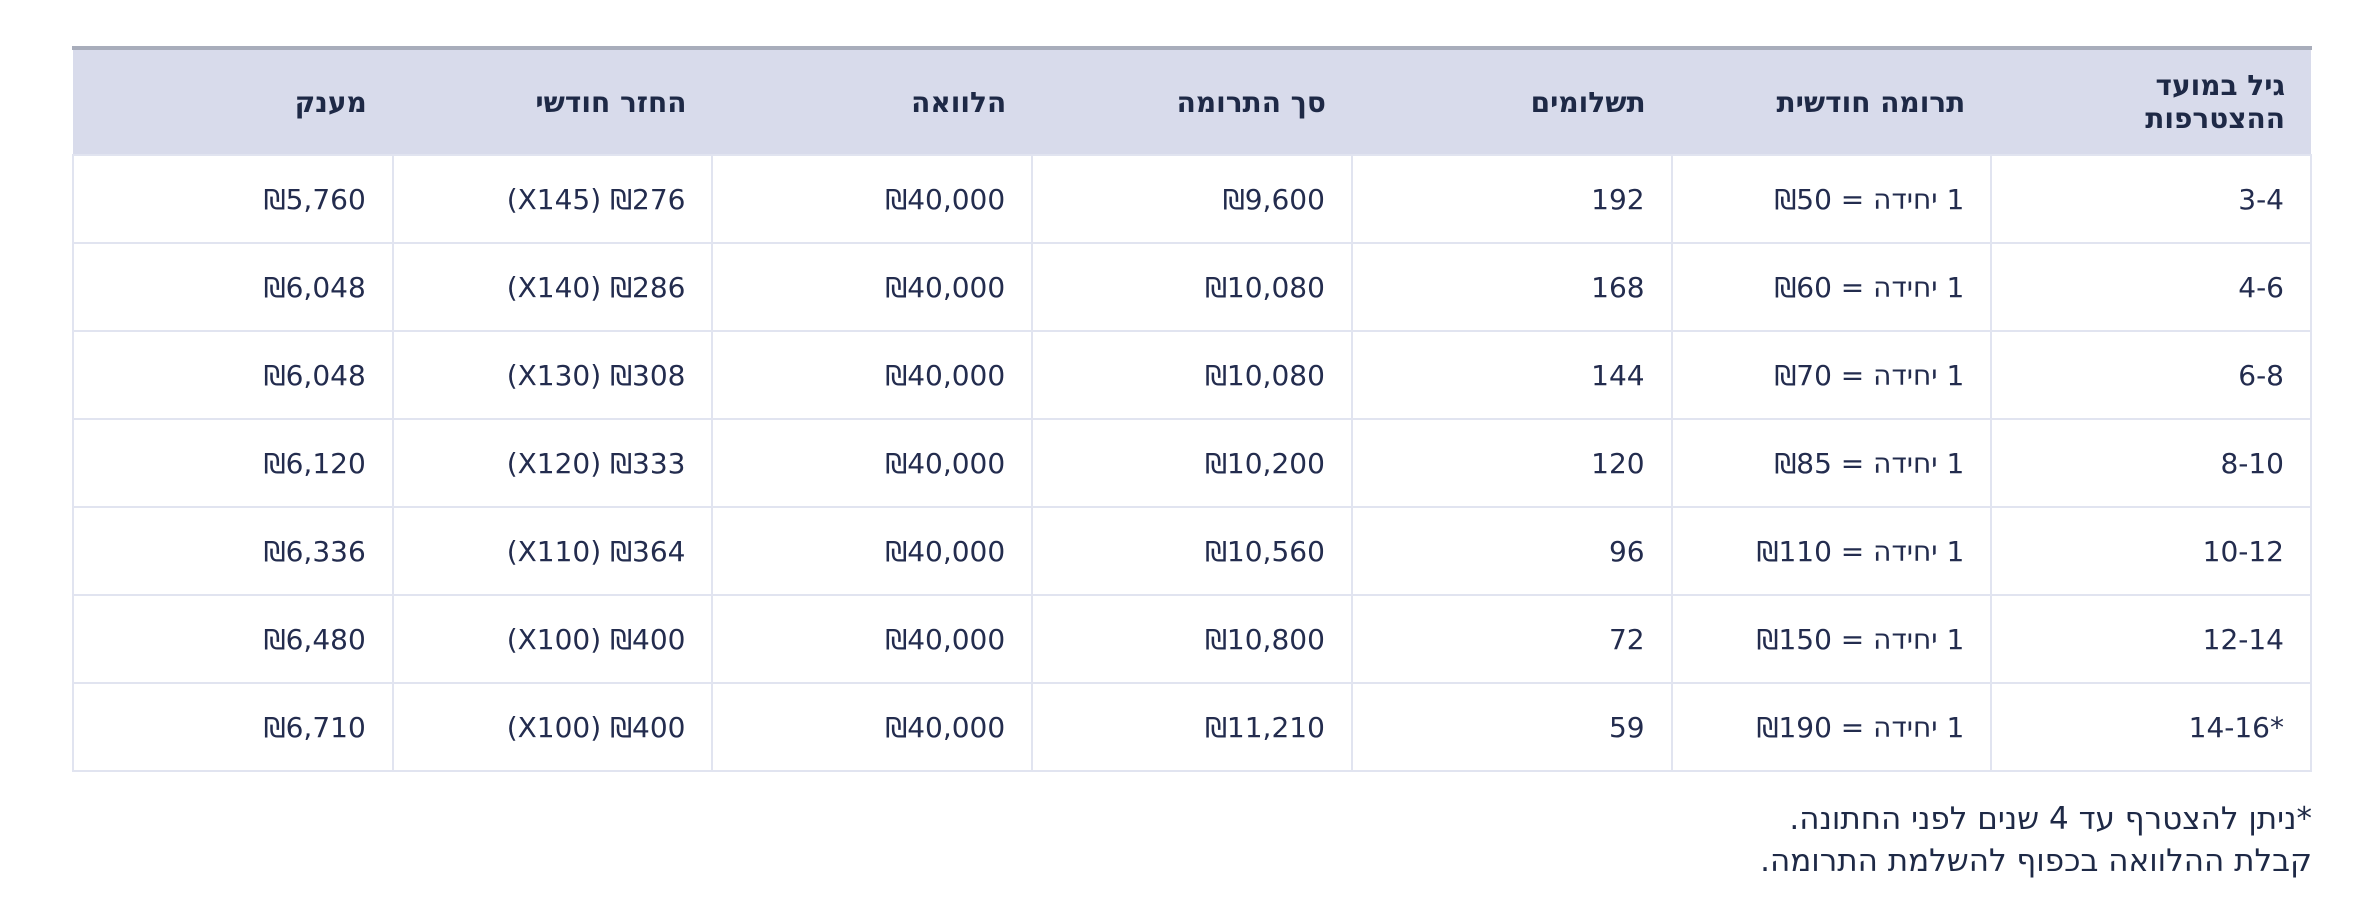  I want to click on cell-monthly-repayment: ₪308 (X130), so click(552, 375).